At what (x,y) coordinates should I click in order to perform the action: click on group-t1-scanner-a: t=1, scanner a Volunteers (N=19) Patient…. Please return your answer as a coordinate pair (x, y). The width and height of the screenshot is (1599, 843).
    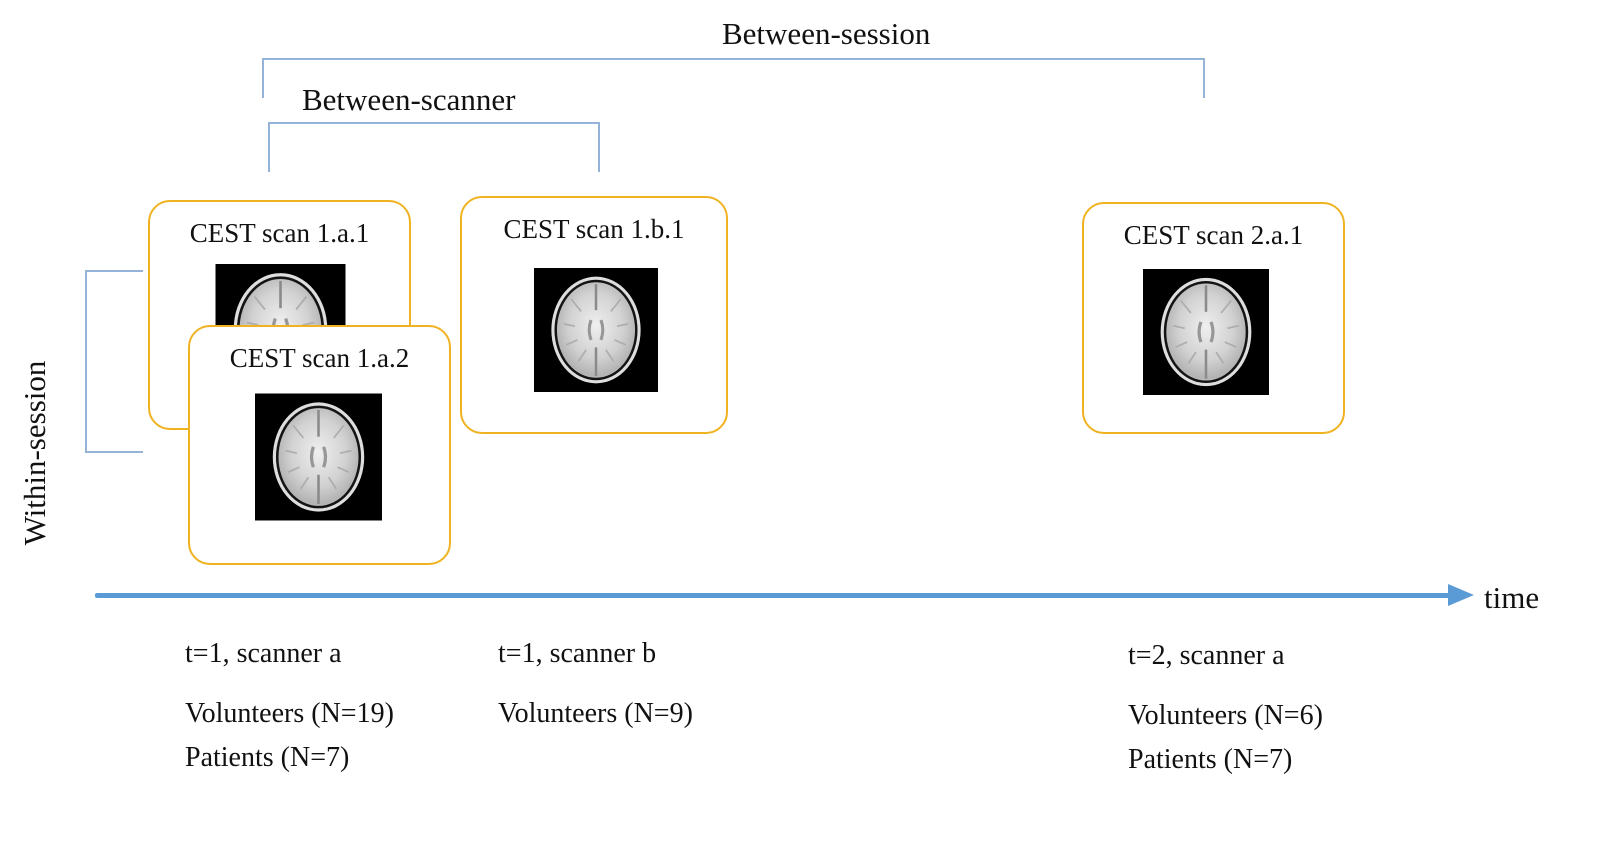
    Looking at the image, I should click on (289, 709).